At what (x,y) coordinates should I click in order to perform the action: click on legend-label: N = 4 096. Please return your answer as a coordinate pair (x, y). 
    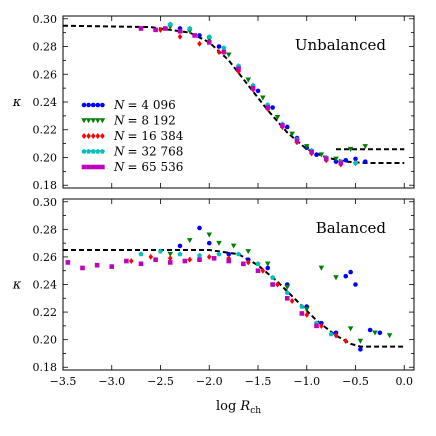
    Looking at the image, I should click on (144, 105).